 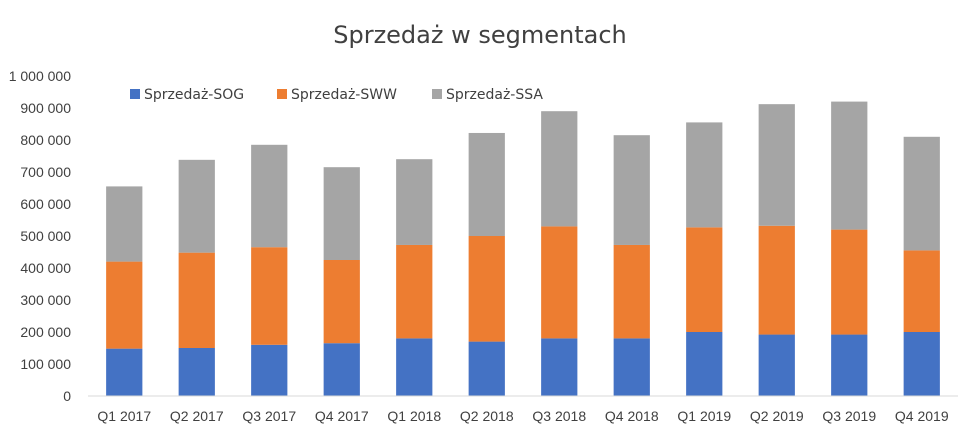 I want to click on x-tick-label: Q3 2018, so click(x=559, y=416).